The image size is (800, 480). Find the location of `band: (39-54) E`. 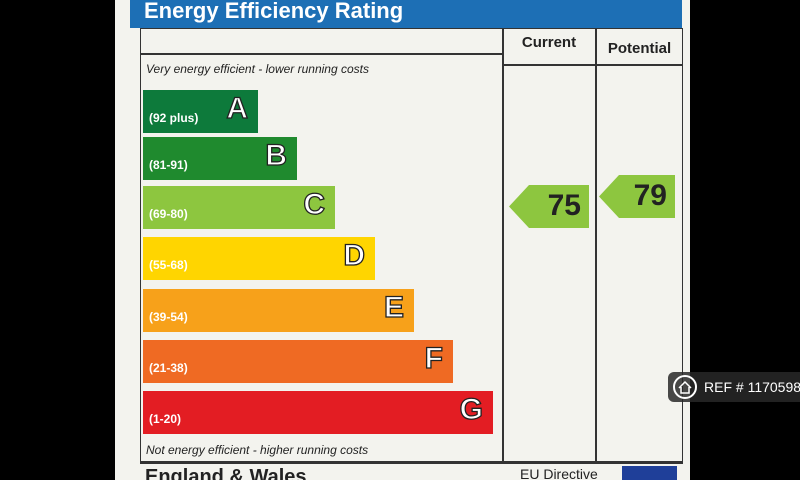

band: (39-54) E is located at coordinates (278, 310).